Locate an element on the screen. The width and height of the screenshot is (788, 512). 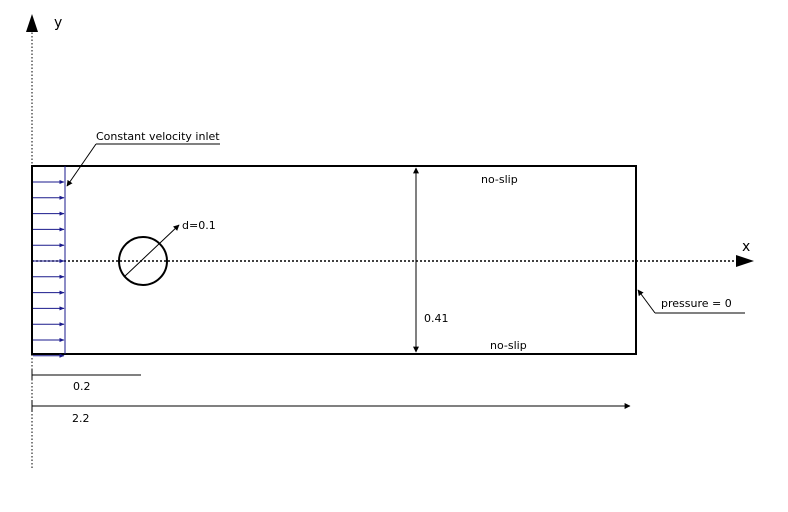
diameter-leader is located at coordinates (151, 251).